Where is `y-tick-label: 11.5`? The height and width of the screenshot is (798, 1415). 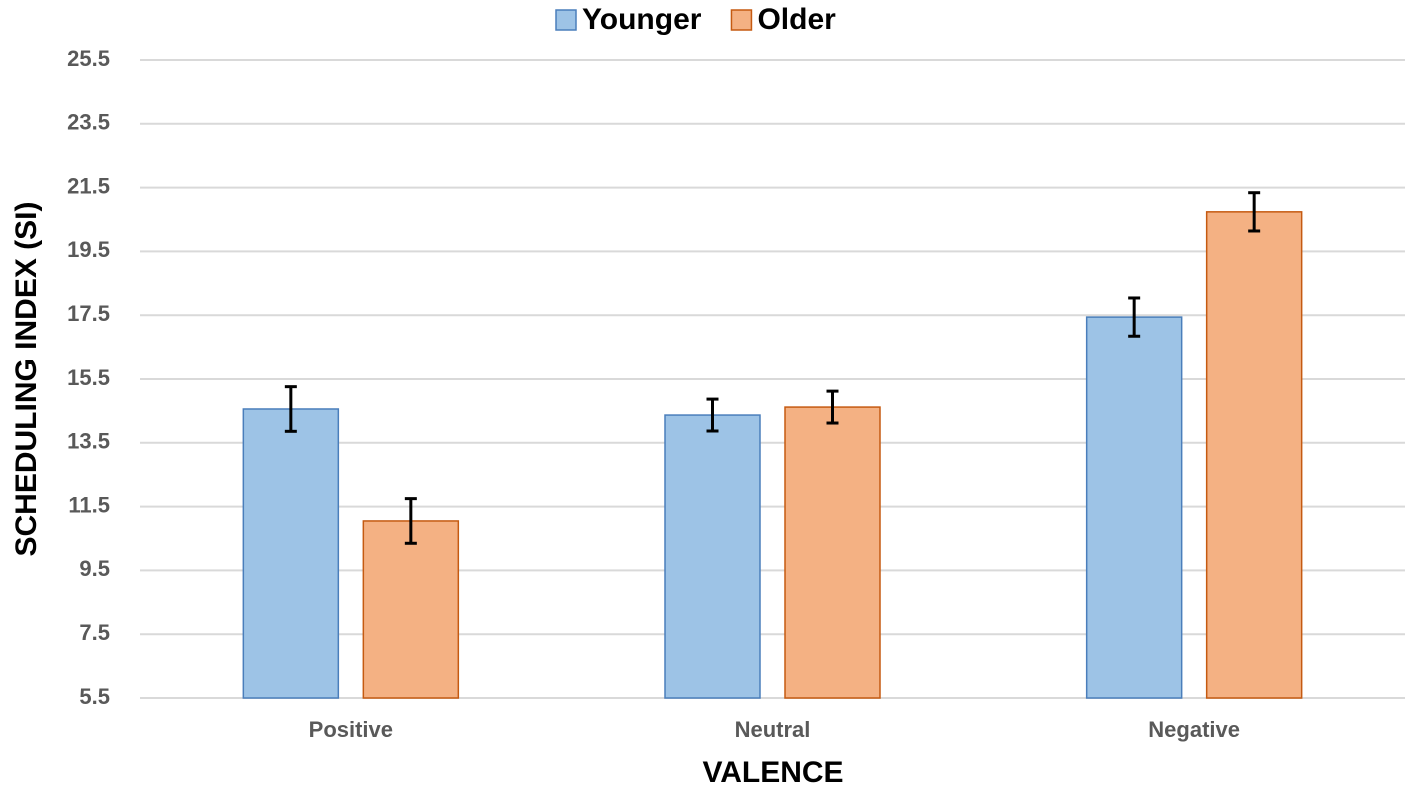 y-tick-label: 11.5 is located at coordinates (89, 504).